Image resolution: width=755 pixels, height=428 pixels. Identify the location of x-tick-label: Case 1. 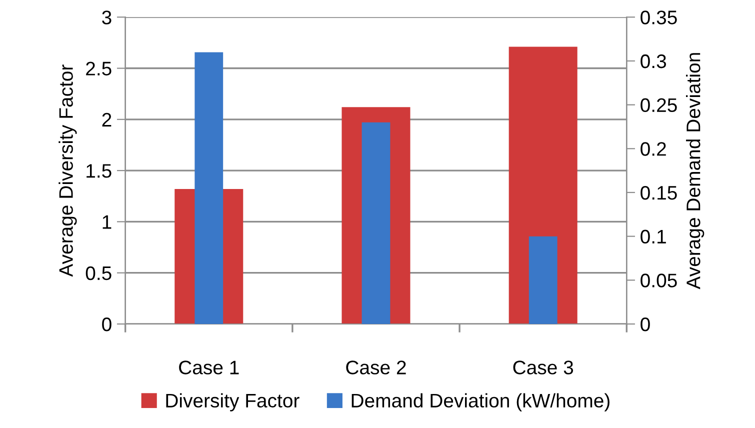
(209, 367).